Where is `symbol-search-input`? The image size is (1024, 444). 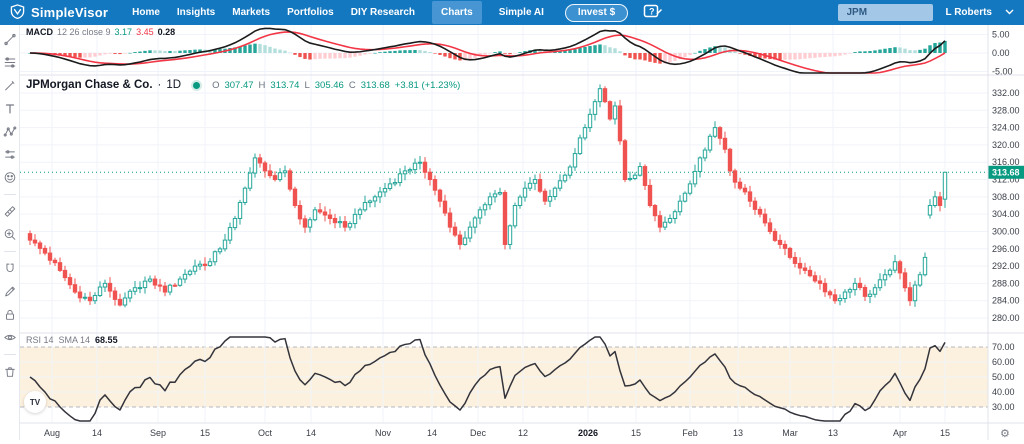
symbol-search-input is located at coordinates (885, 12).